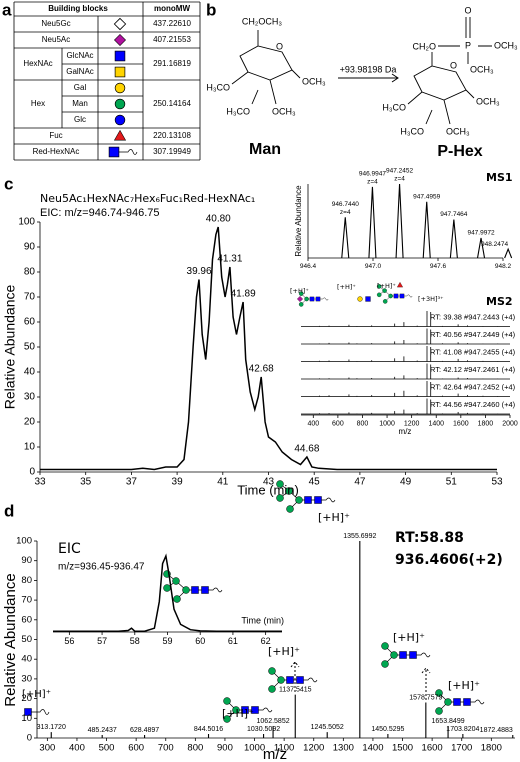 This screenshot has height=762, width=520. Describe the element at coordinates (100, 213) in the screenshot. I see `chart-subtitle: EIC: m/z=946.74-946.75` at that location.